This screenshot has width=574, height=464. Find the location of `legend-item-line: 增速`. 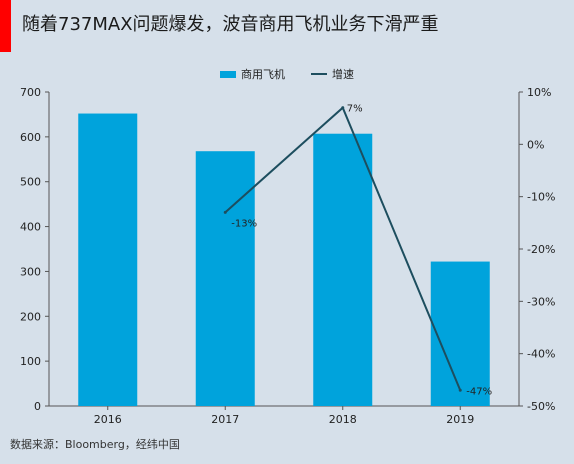

legend-item-line: 增速 is located at coordinates (332, 74).